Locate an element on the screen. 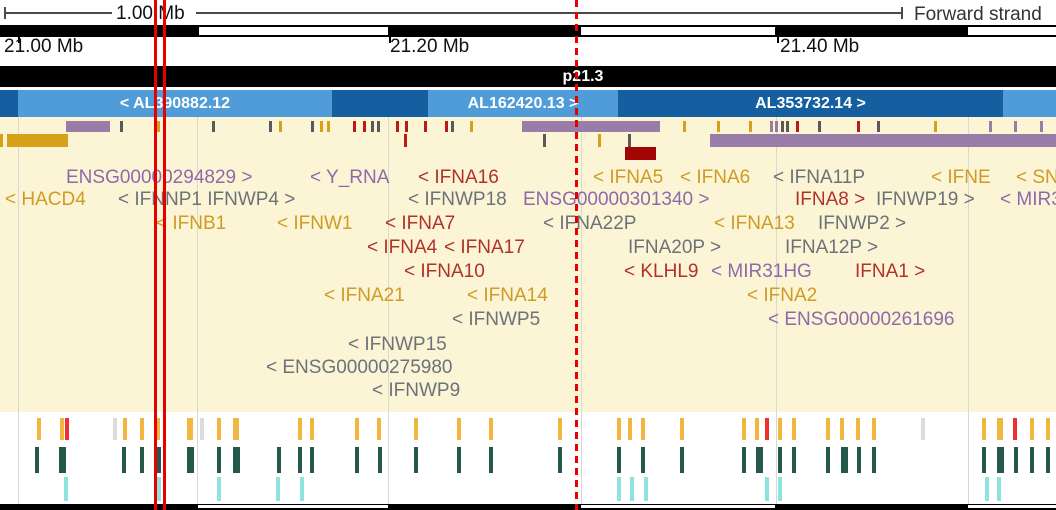  gold-feature-bar is located at coordinates (37, 140).